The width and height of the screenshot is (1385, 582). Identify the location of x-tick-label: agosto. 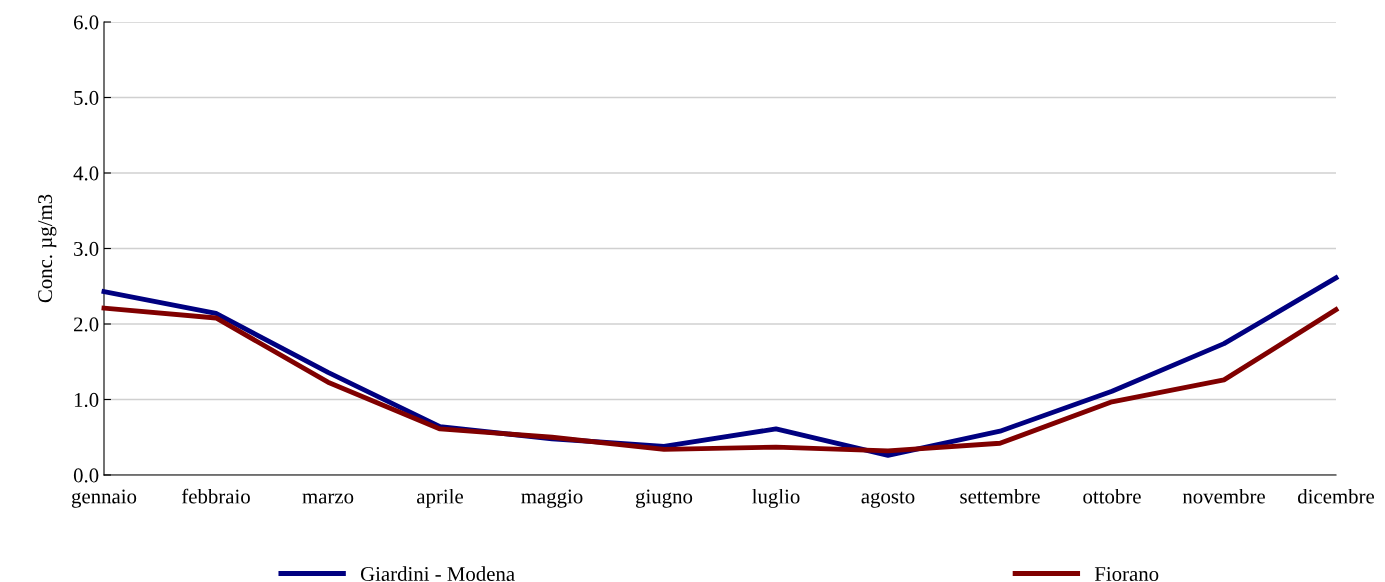
(888, 499).